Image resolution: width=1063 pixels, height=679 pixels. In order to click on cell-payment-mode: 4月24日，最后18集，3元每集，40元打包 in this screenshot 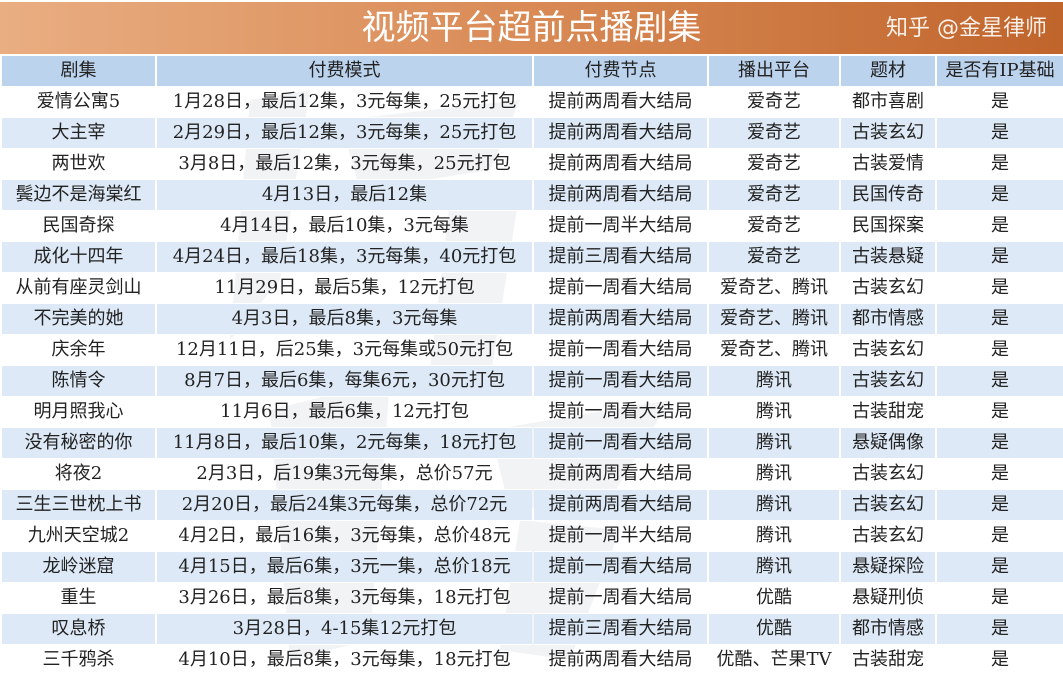, I will do `click(344, 257)`.